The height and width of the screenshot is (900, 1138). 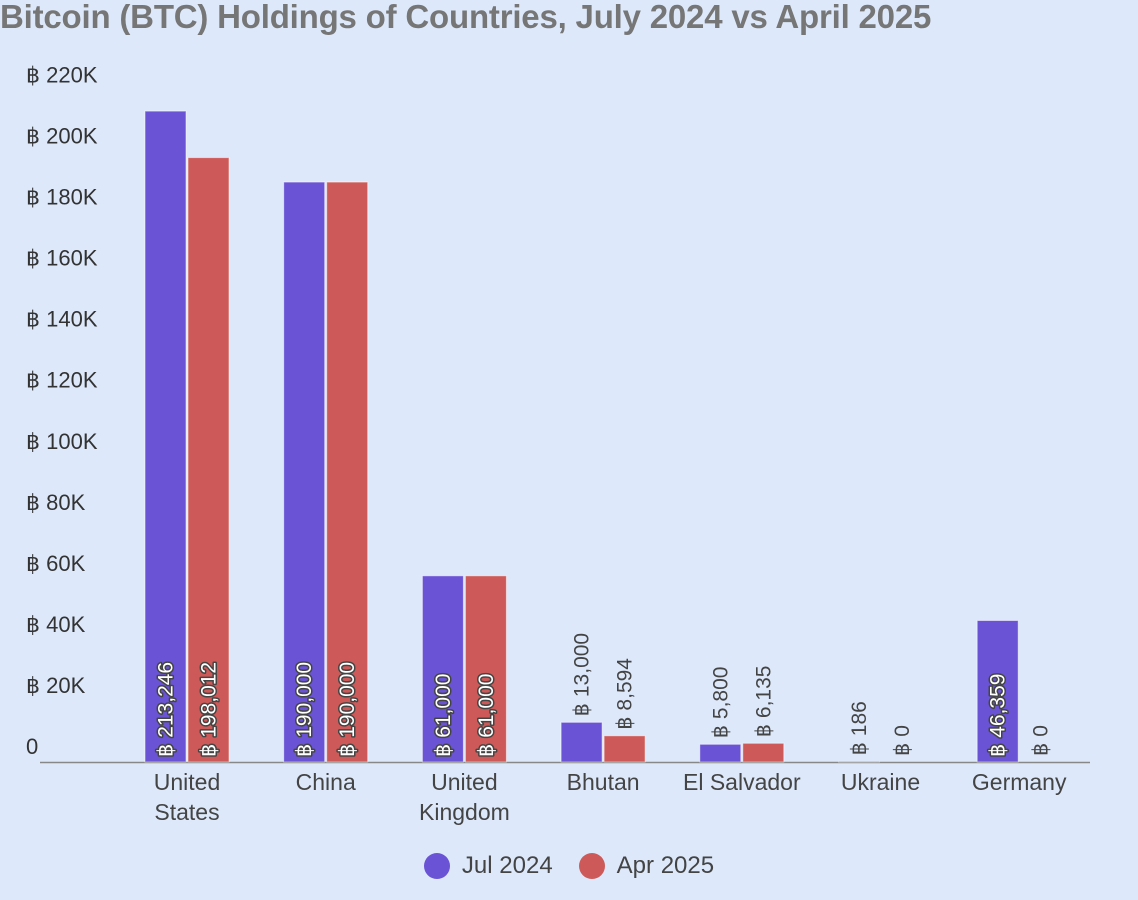 I want to click on legend-label: Jul 2024, so click(x=507, y=865).